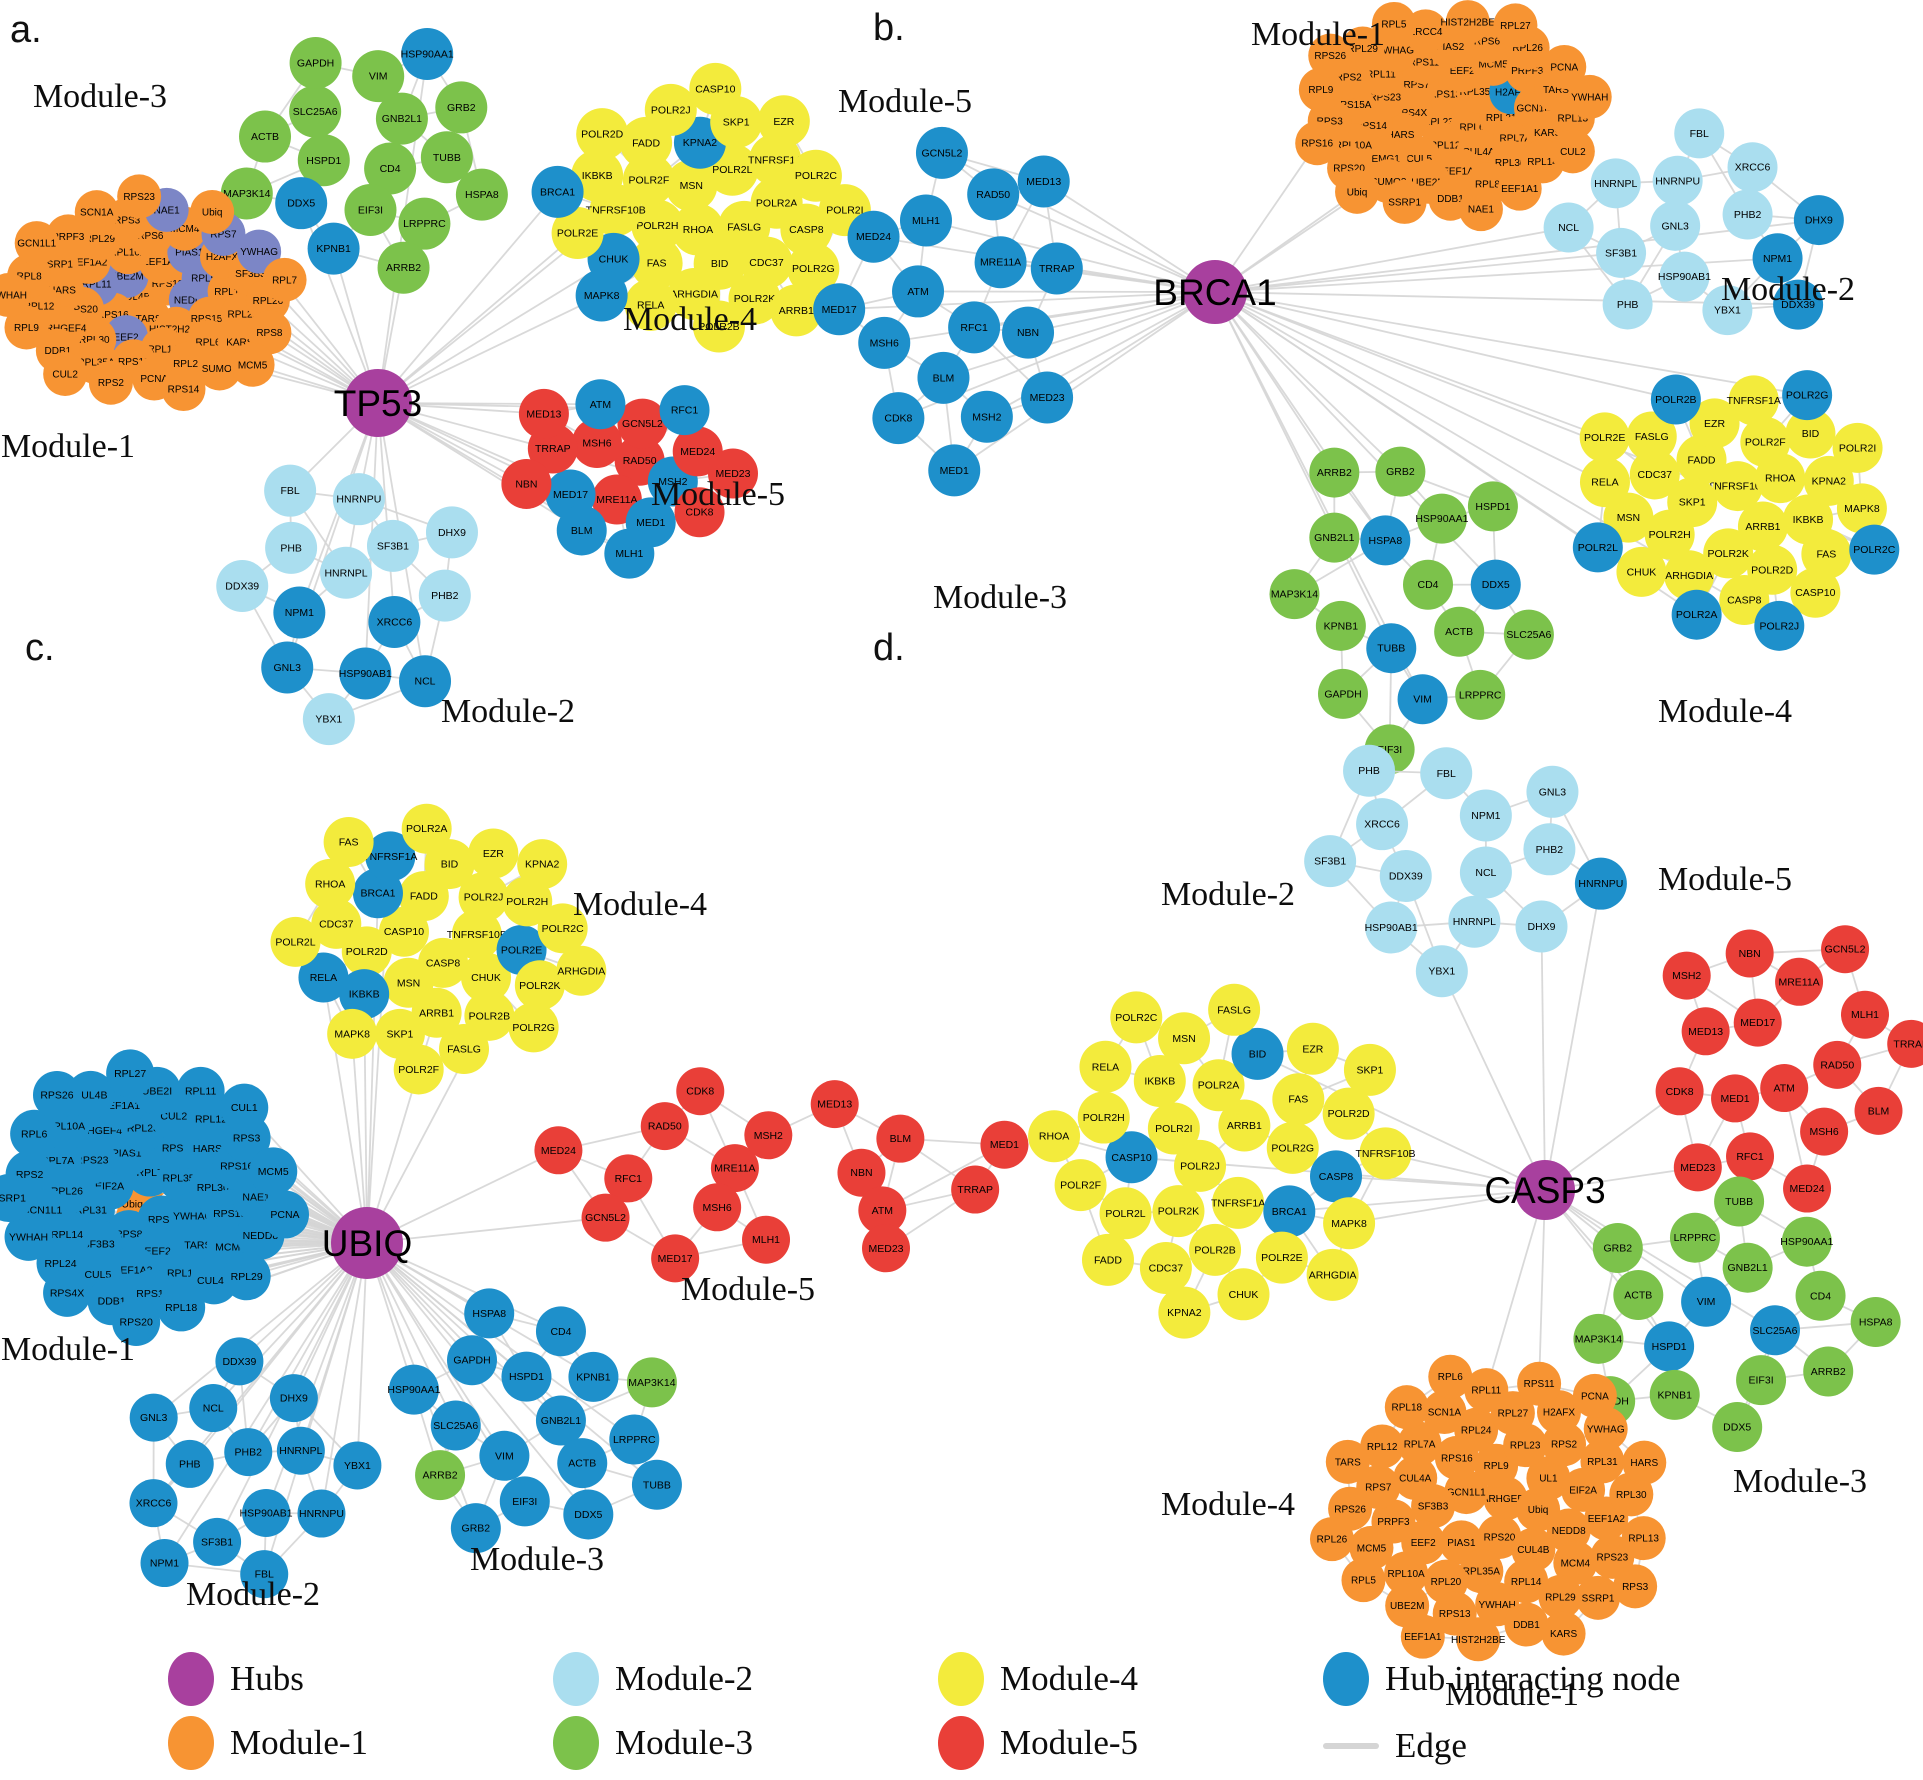 This screenshot has width=1923, height=1780. What do you see at coordinates (1334, 538) in the screenshot?
I see `node-GNB2L1` at bounding box center [1334, 538].